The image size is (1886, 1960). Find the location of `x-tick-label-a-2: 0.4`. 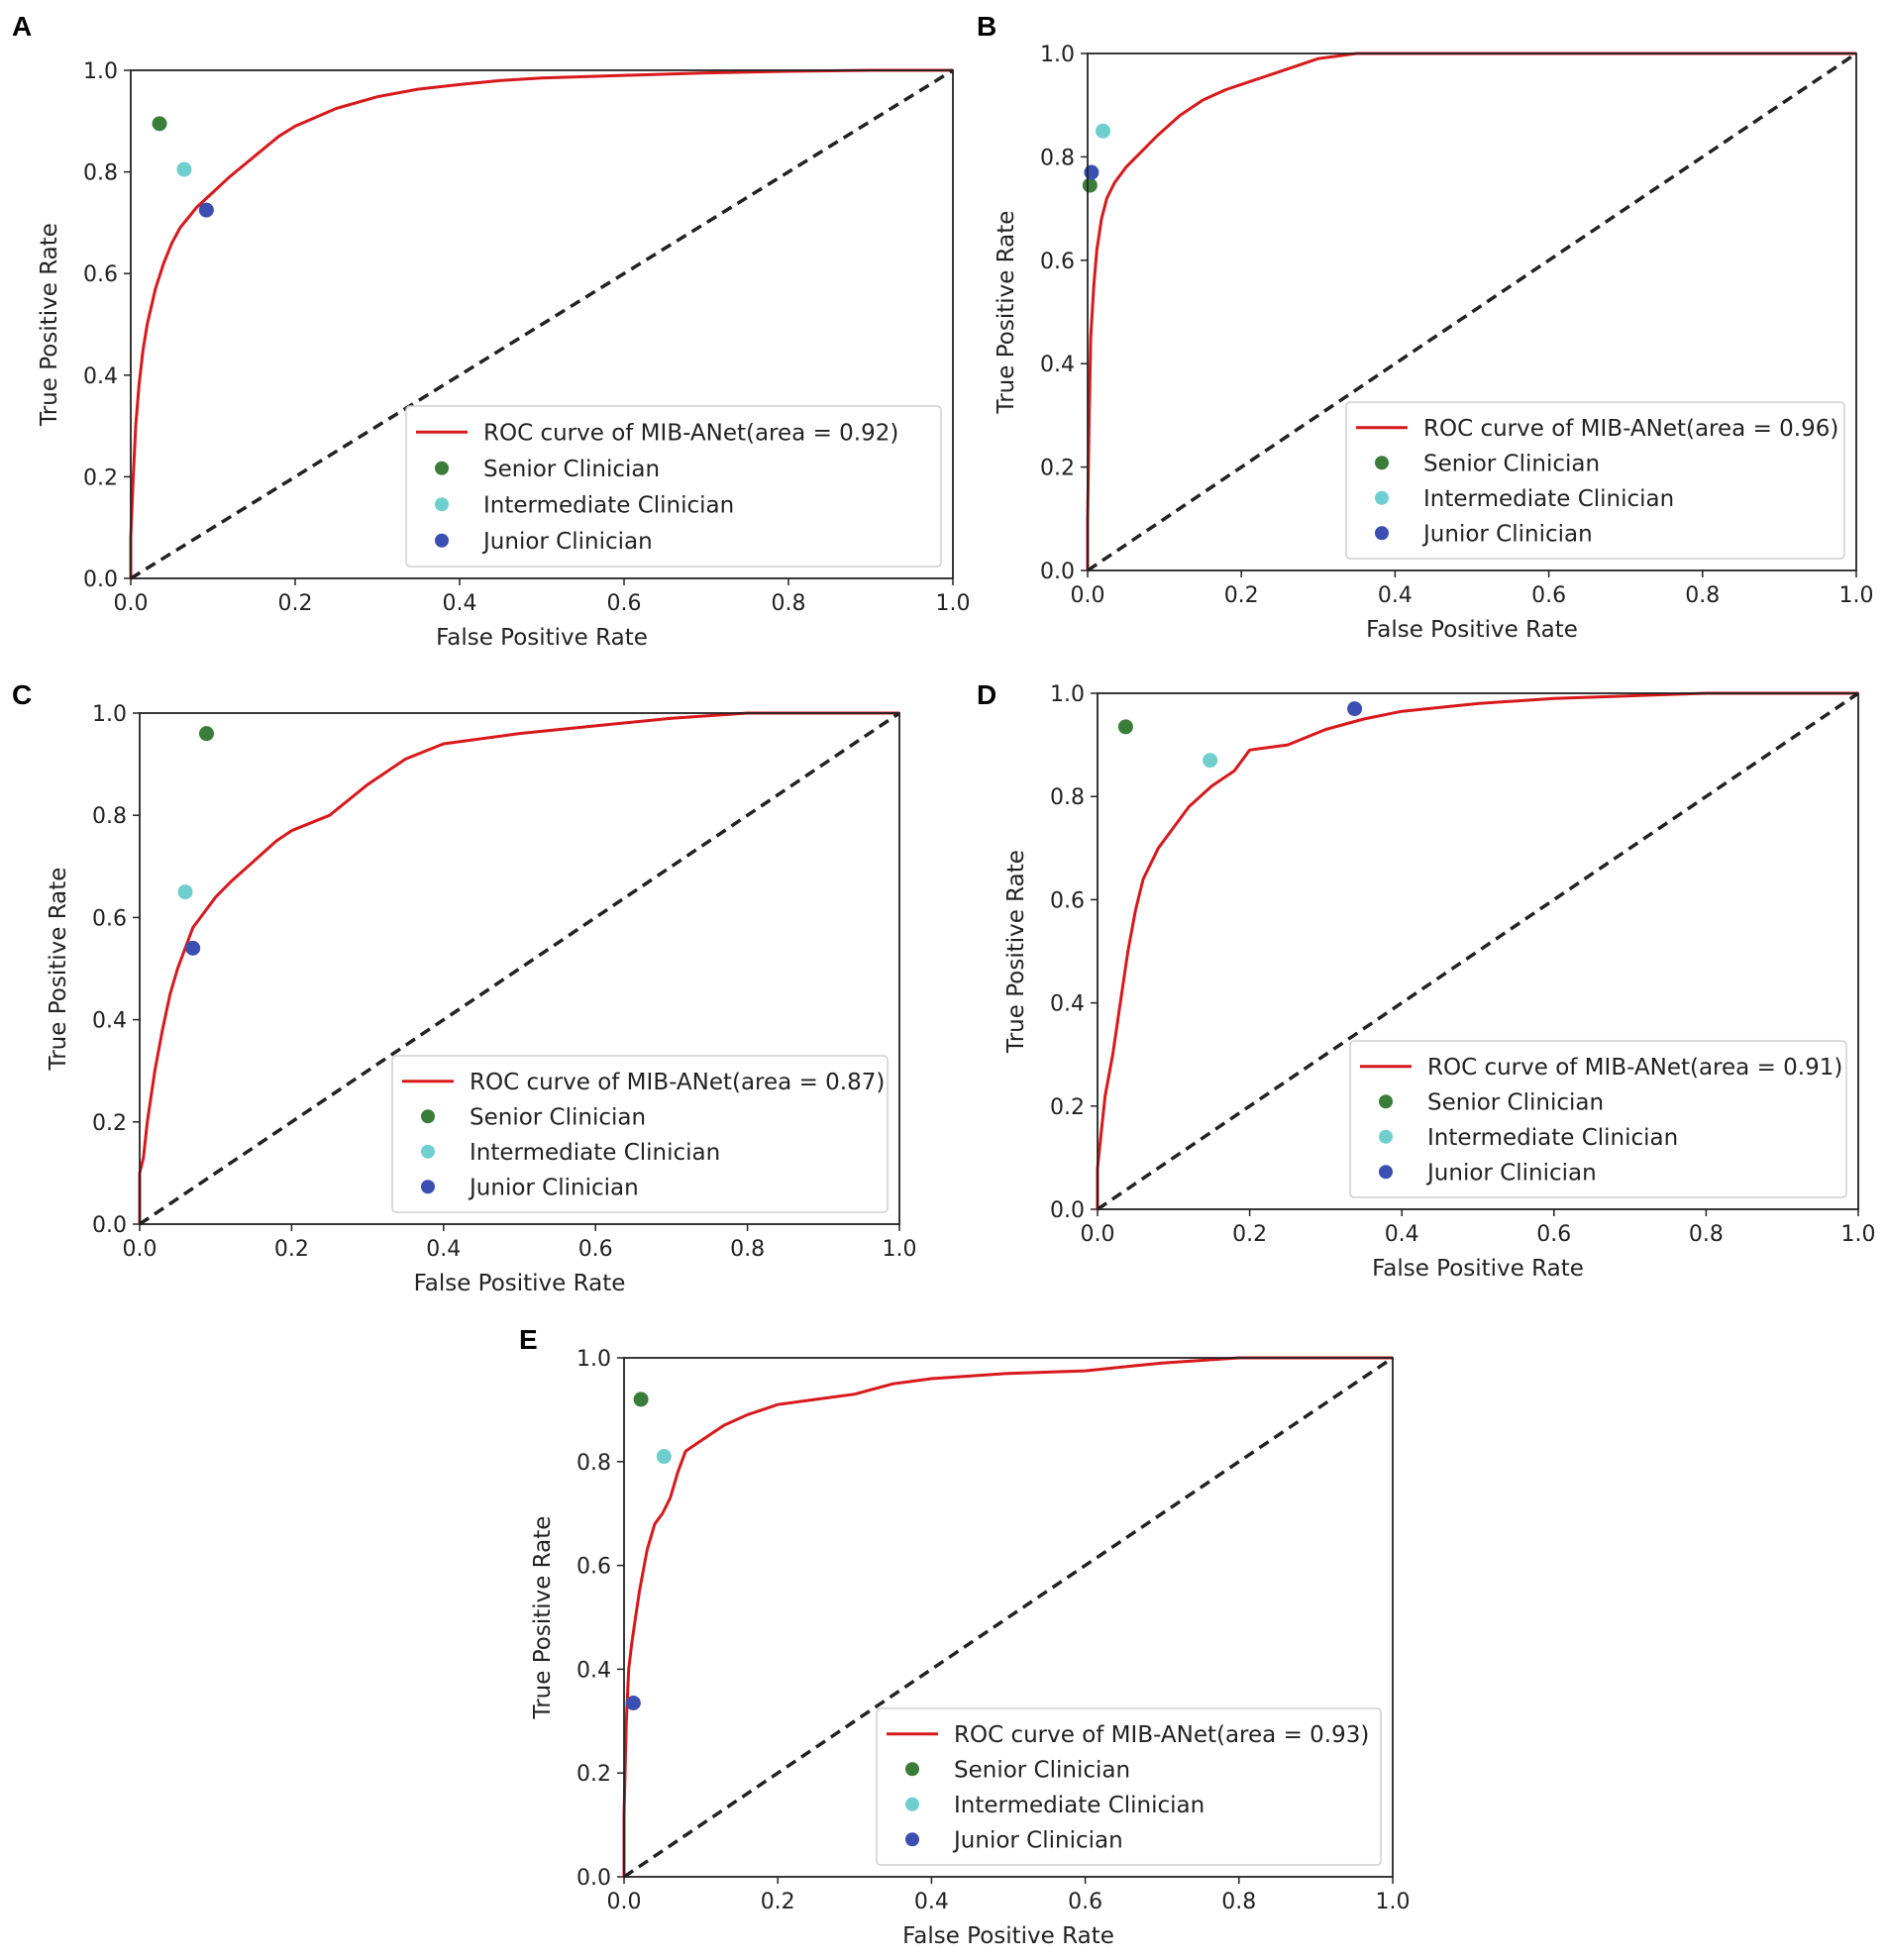

x-tick-label-a-2: 0.4 is located at coordinates (460, 603).